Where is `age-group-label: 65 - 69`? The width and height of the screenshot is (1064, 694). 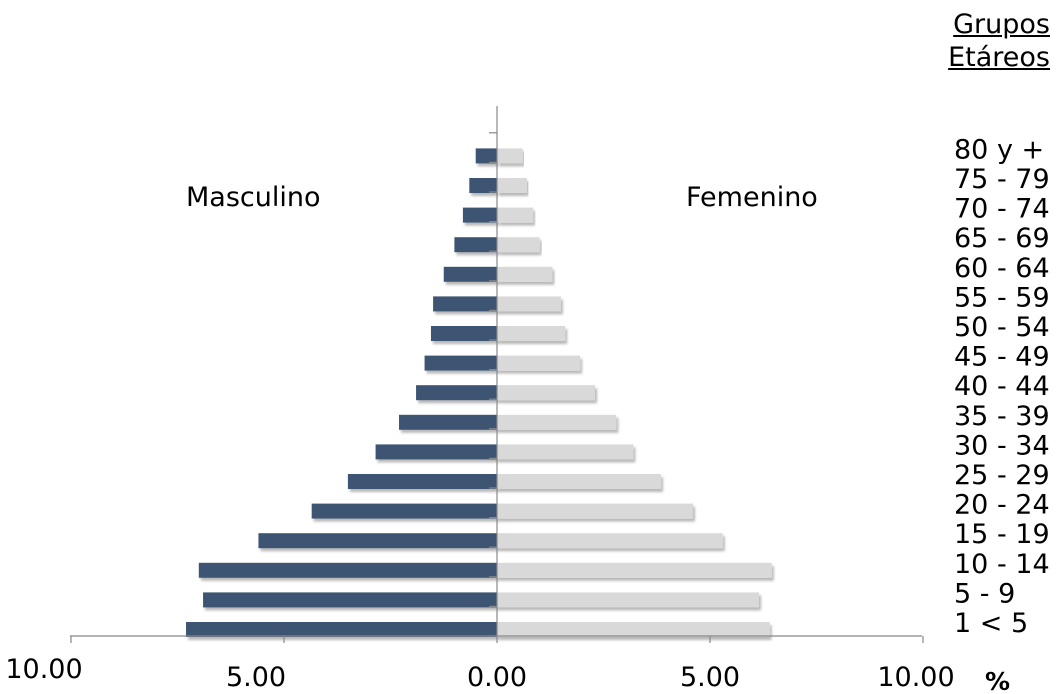
age-group-label: 65 - 69 is located at coordinates (1002, 238).